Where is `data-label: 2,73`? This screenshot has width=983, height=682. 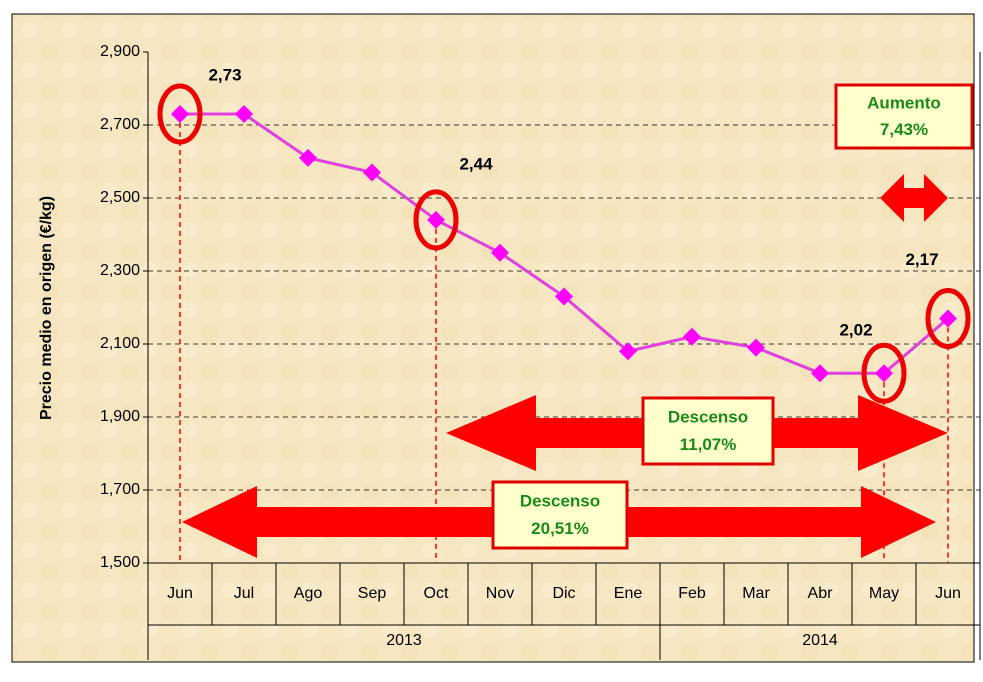
data-label: 2,73 is located at coordinates (224, 75).